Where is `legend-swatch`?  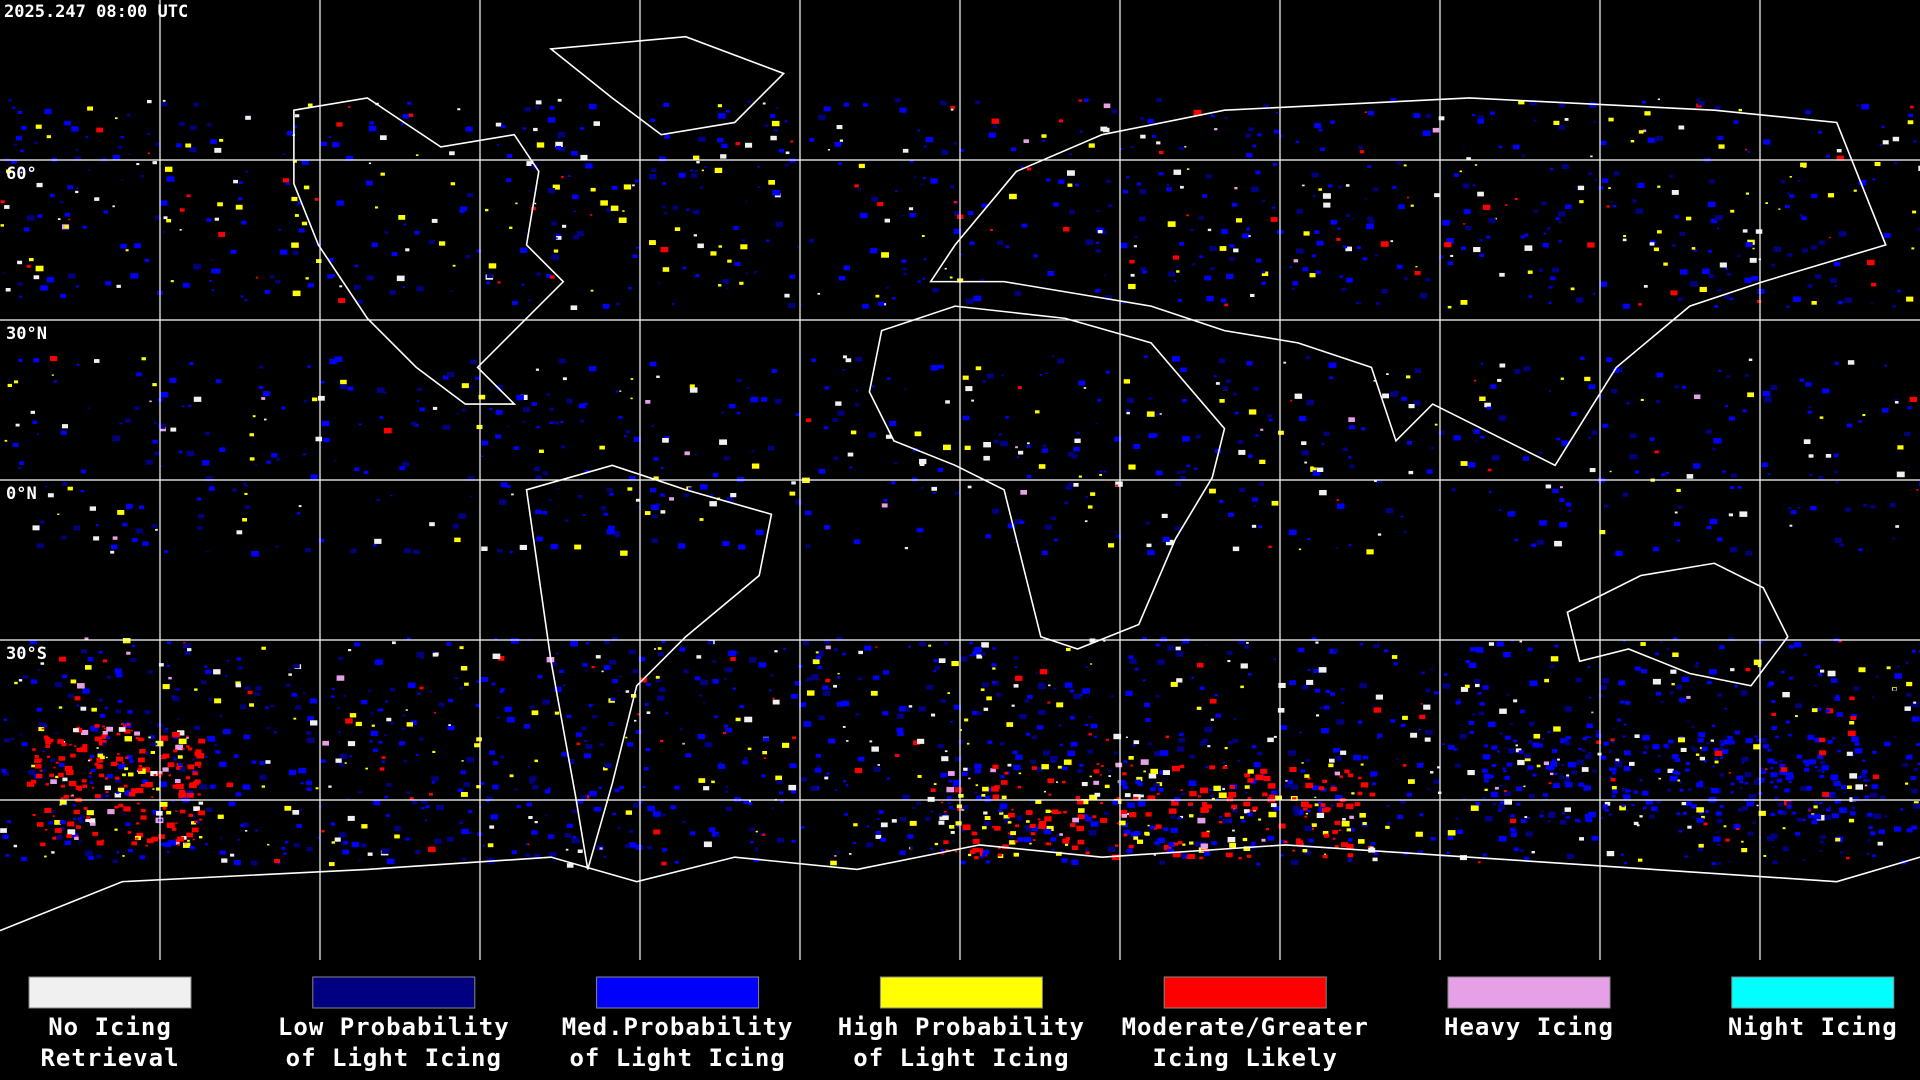 legend-swatch is located at coordinates (678, 992).